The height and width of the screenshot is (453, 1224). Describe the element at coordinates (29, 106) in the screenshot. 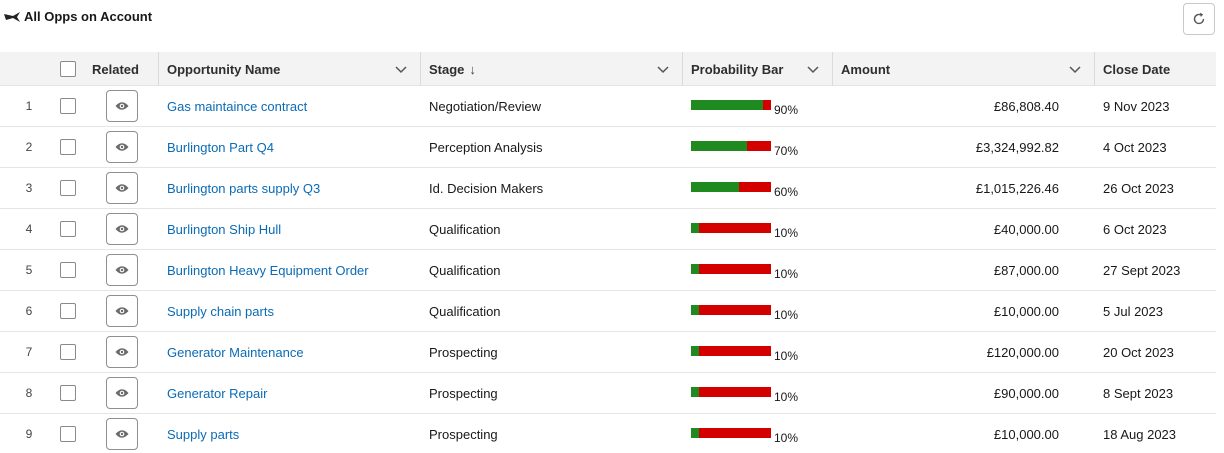

I see `row-number: 1` at that location.